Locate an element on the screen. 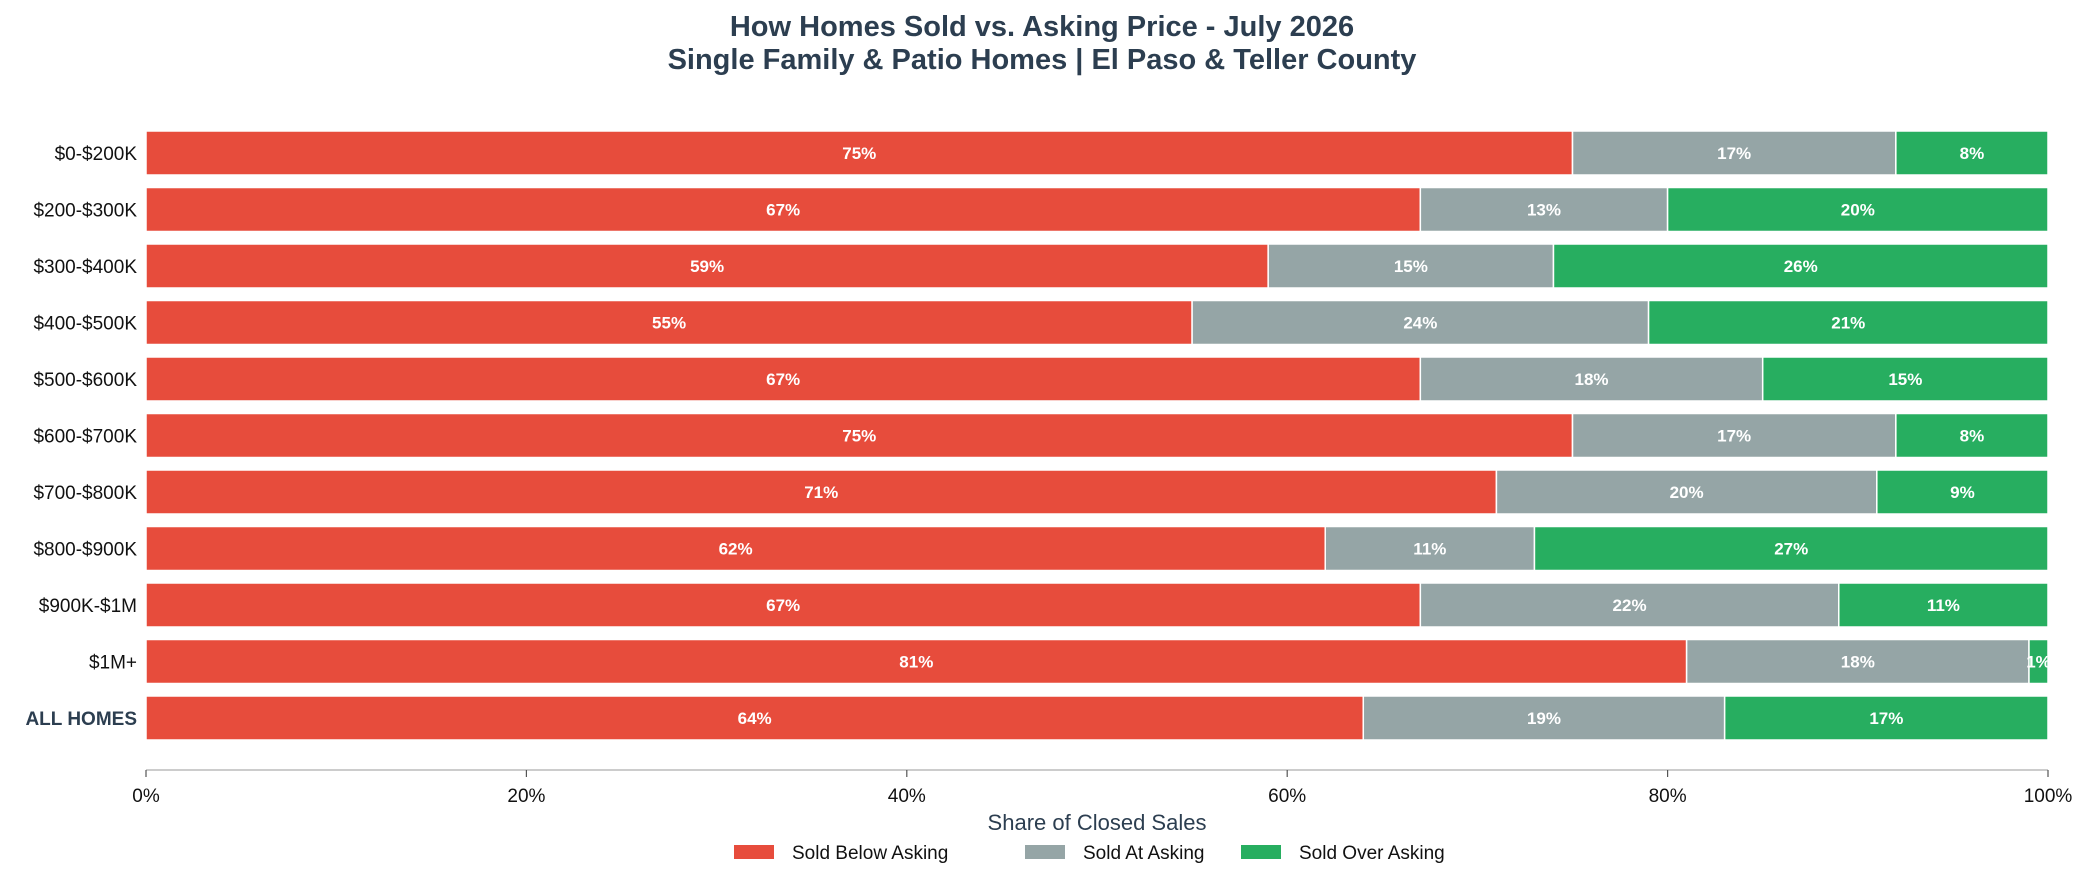 This screenshot has height=884, width=2085. bar-row-800-900k: 62% 11% 27% is located at coordinates (1097, 548).